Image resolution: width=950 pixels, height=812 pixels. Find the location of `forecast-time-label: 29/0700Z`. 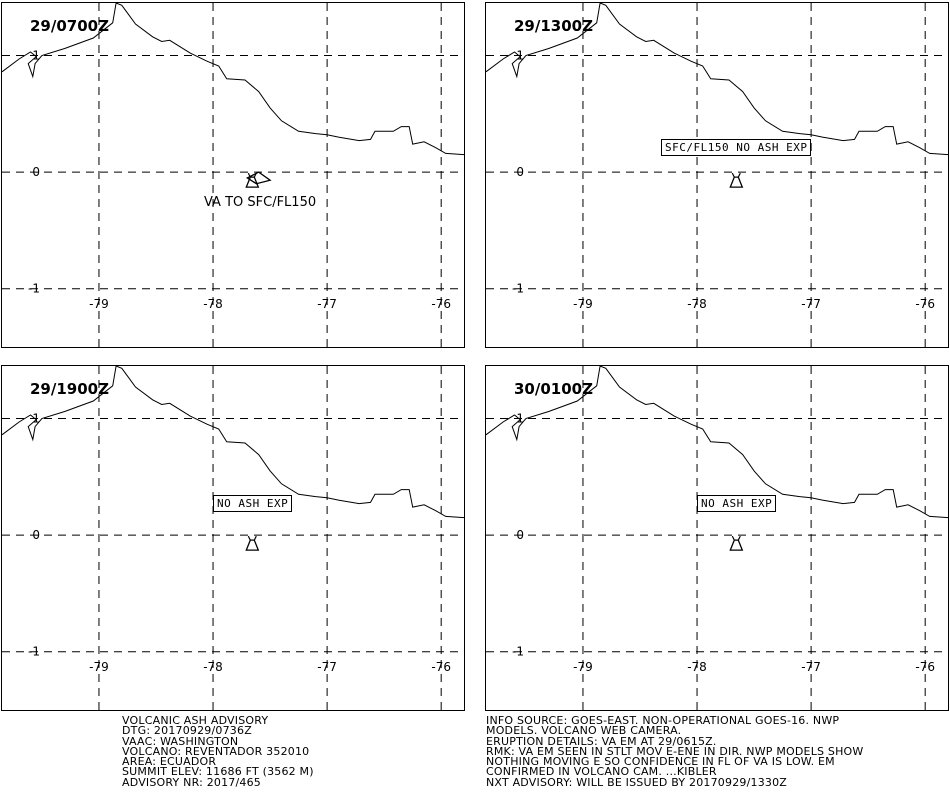

forecast-time-label: 29/0700Z is located at coordinates (69, 26).